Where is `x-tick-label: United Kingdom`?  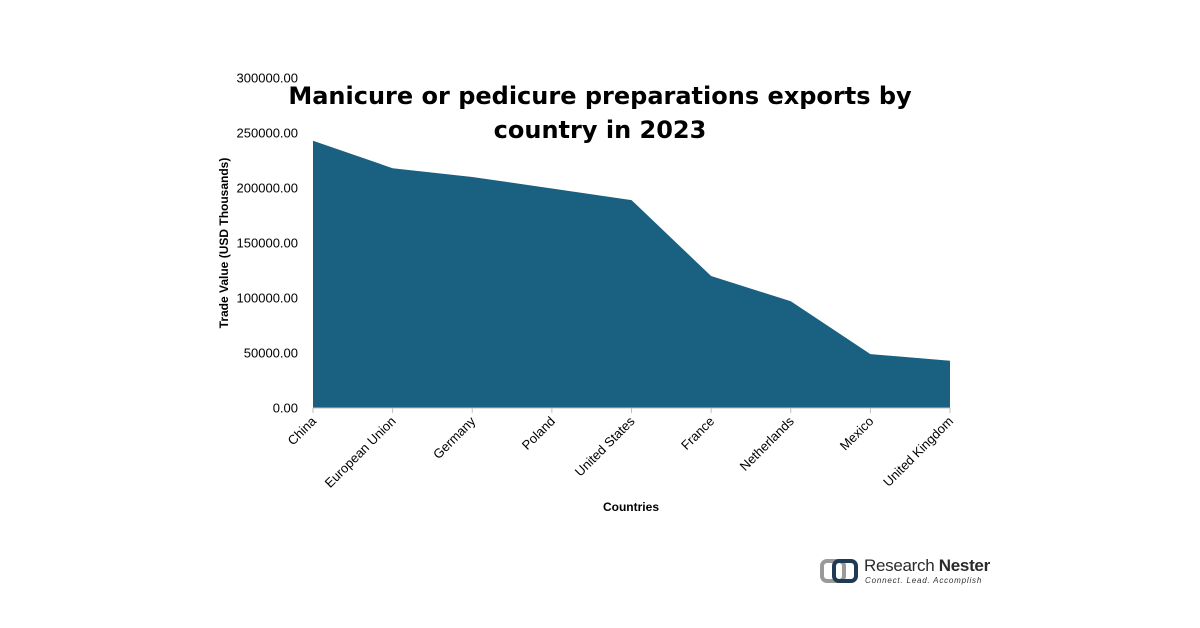 x-tick-label: United Kingdom is located at coordinates (918, 452).